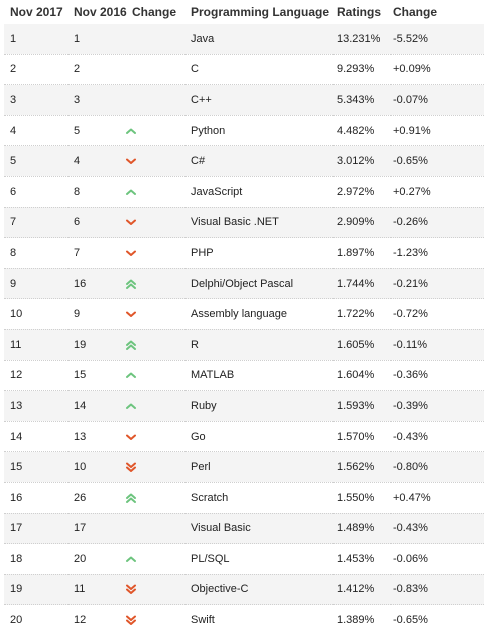 The width and height of the screenshot is (502, 633). What do you see at coordinates (244, 559) in the screenshot?
I see `table-row: 18 20 PL/SQL 1.453% -0.06%` at bounding box center [244, 559].